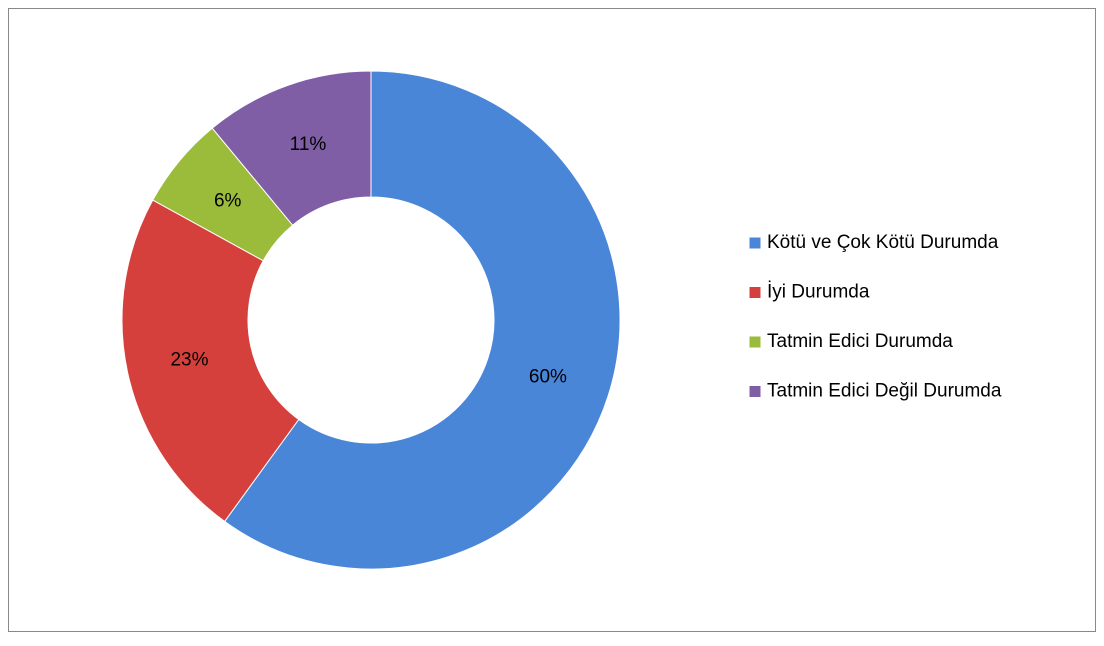  What do you see at coordinates (228, 200) in the screenshot?
I see `data-label: 6%` at bounding box center [228, 200].